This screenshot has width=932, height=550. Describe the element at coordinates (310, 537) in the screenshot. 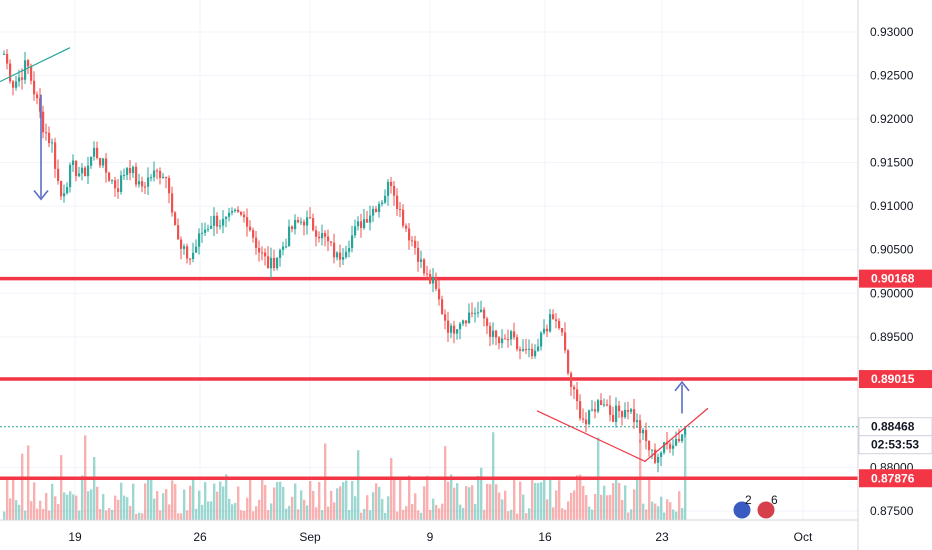

I see `time-tick-label: Sep` at that location.